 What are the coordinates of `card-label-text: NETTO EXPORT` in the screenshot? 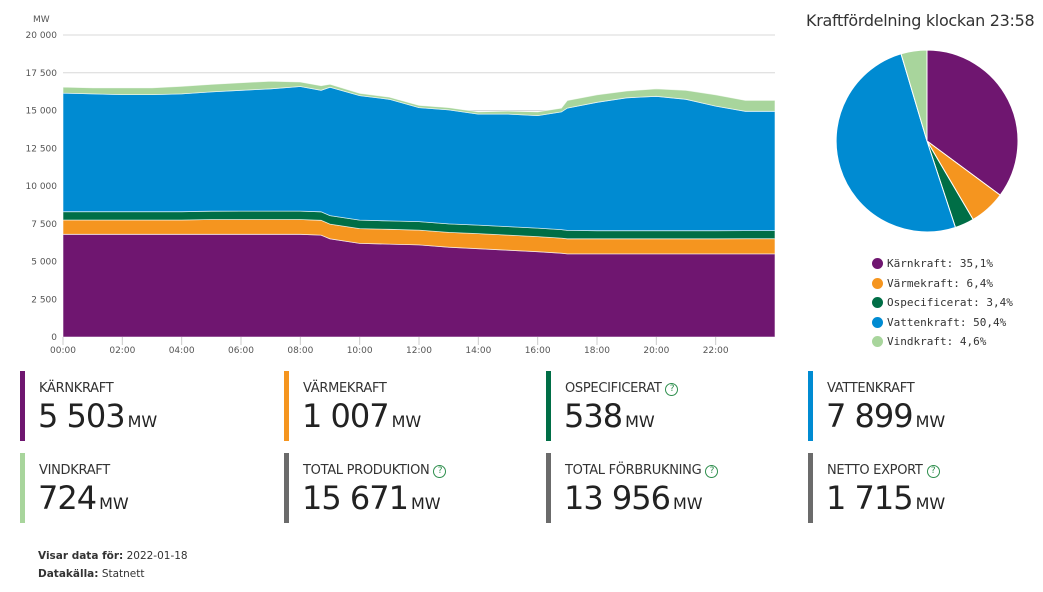 It's located at (875, 470).